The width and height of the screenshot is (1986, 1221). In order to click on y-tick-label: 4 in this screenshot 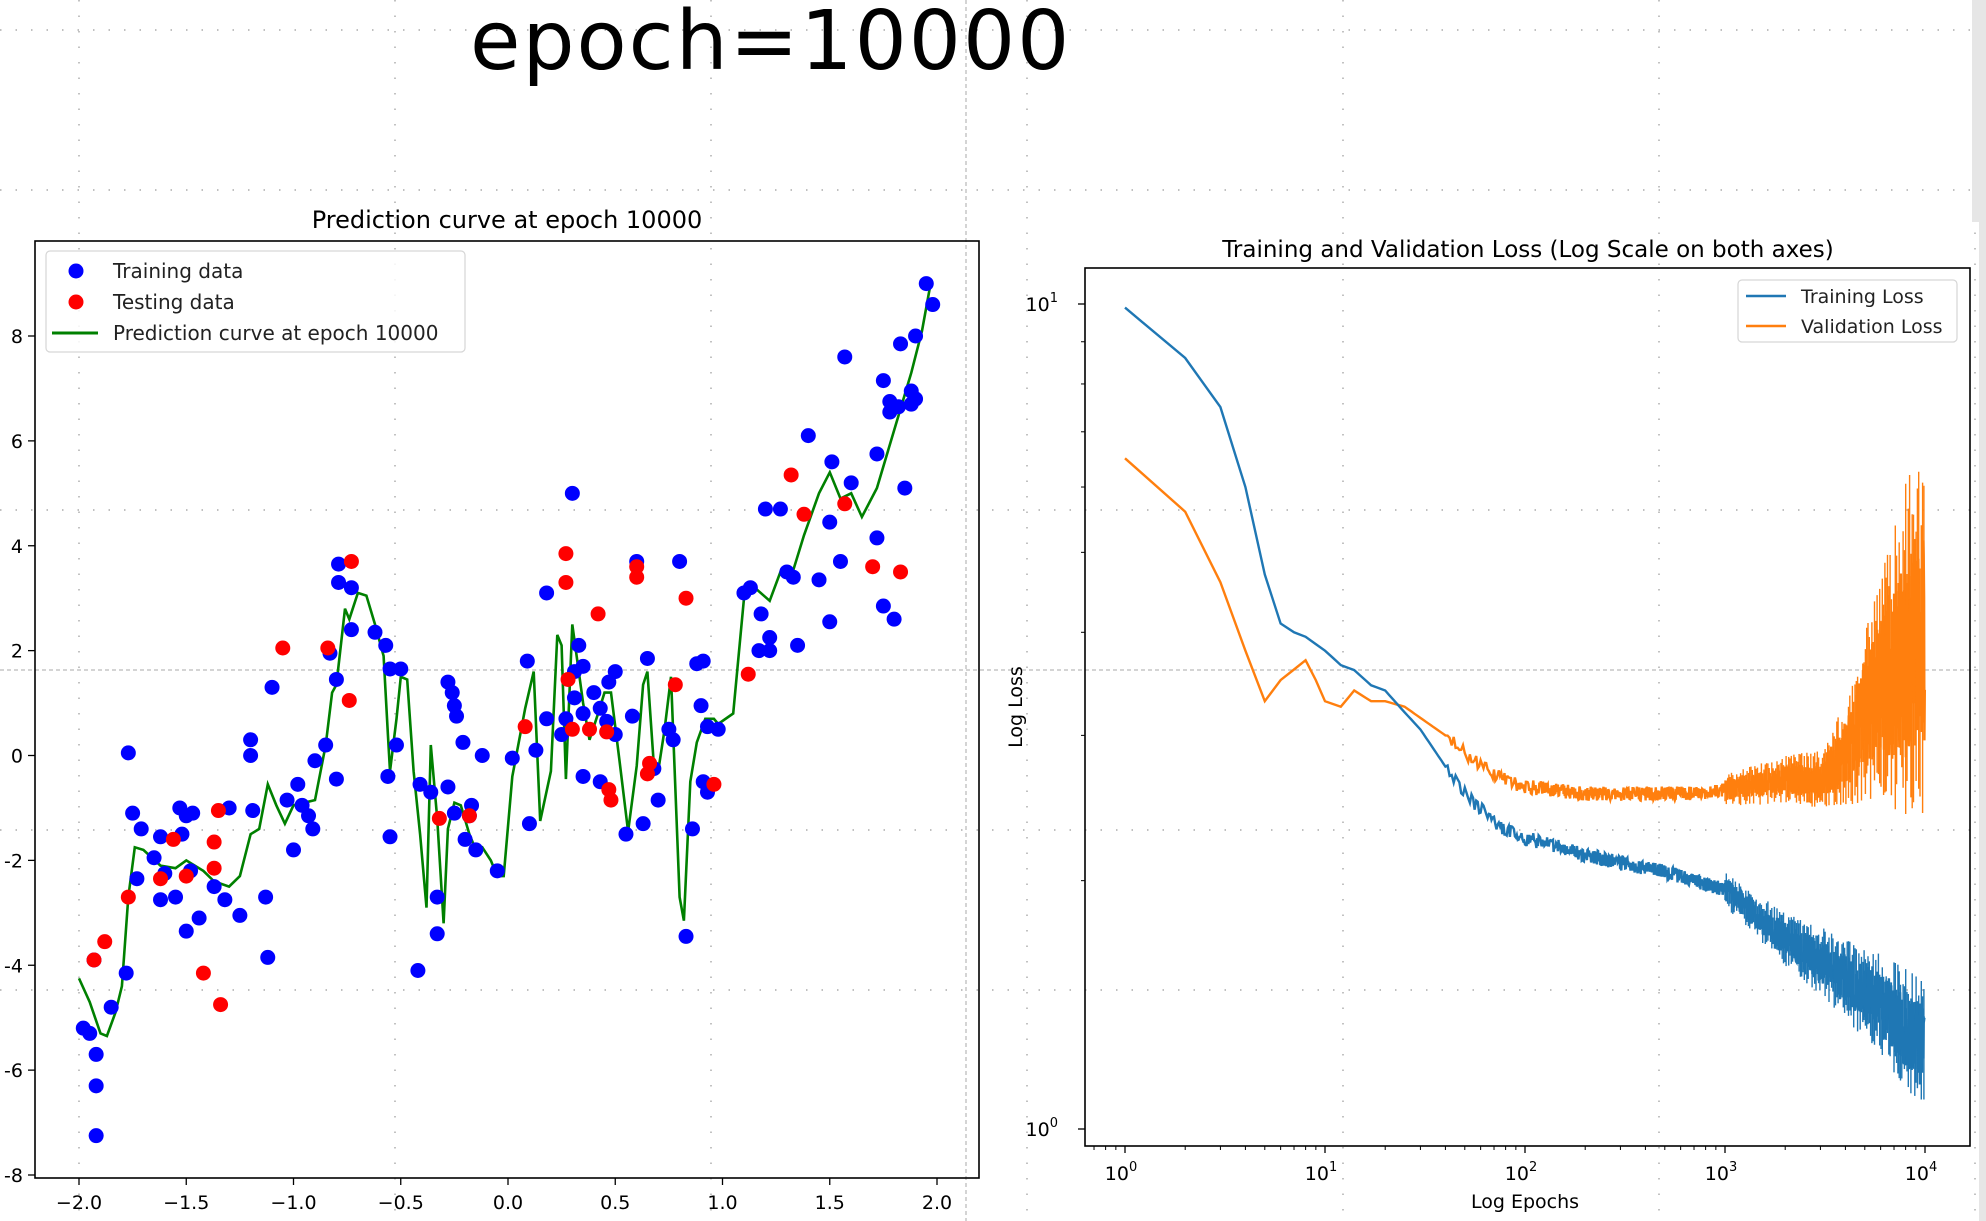, I will do `click(17, 547)`.